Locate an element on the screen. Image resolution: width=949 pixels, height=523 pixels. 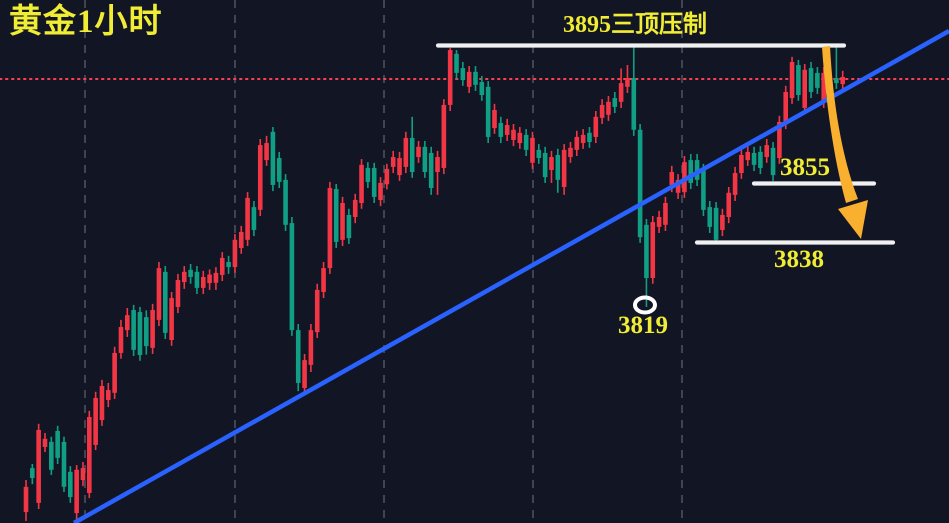
support-3838-label: 3838 is located at coordinates (799, 259).